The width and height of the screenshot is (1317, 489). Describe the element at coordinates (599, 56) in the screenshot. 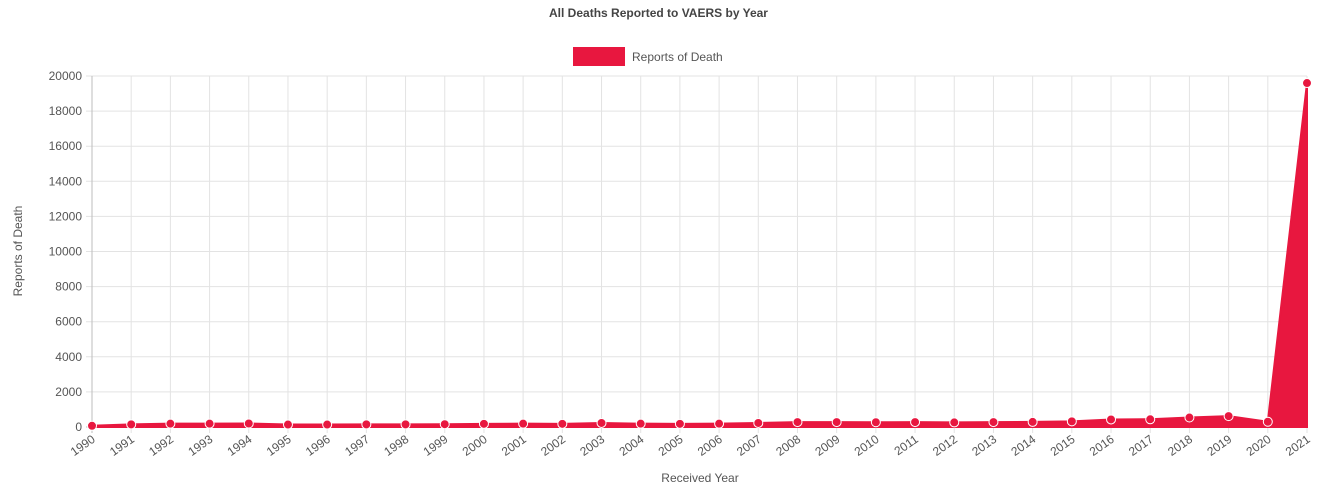

I see `legend-swatch` at that location.